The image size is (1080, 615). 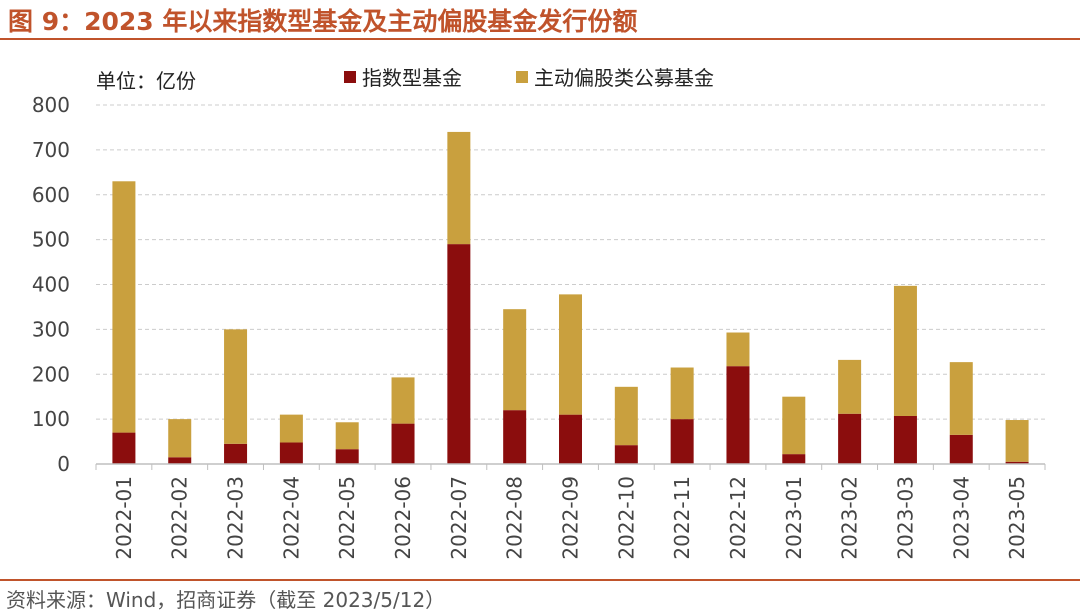 I want to click on x-tick-label: 2023-03, so click(x=905, y=518).